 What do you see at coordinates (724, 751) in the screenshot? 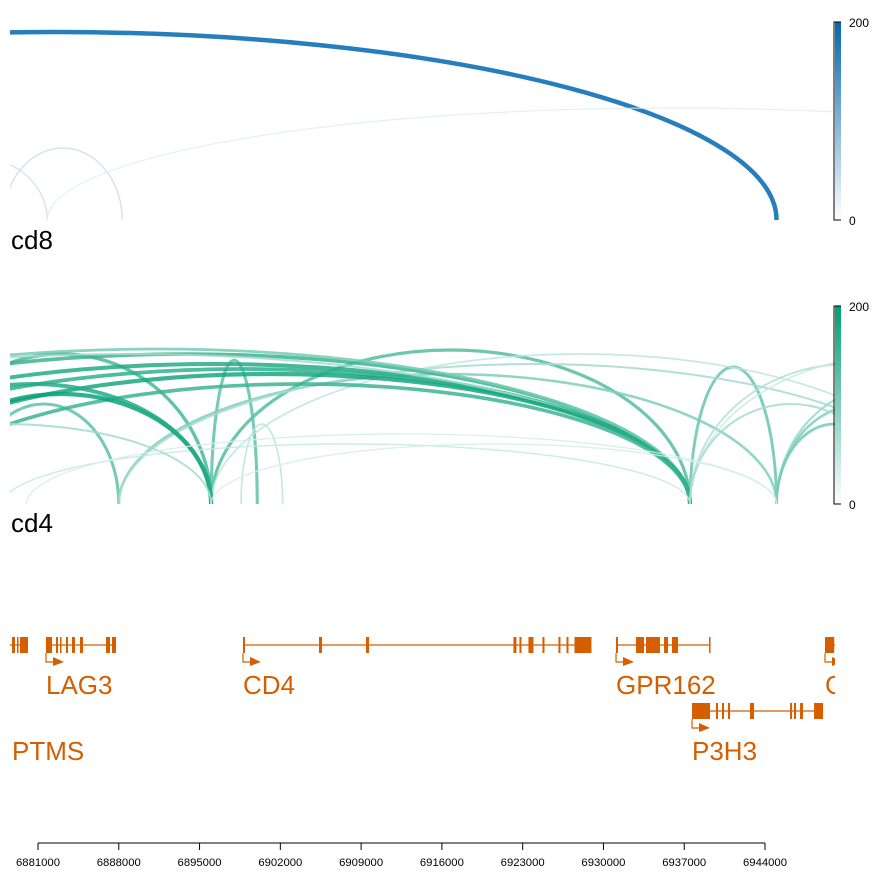
I see `gene-label: P3H3` at bounding box center [724, 751].